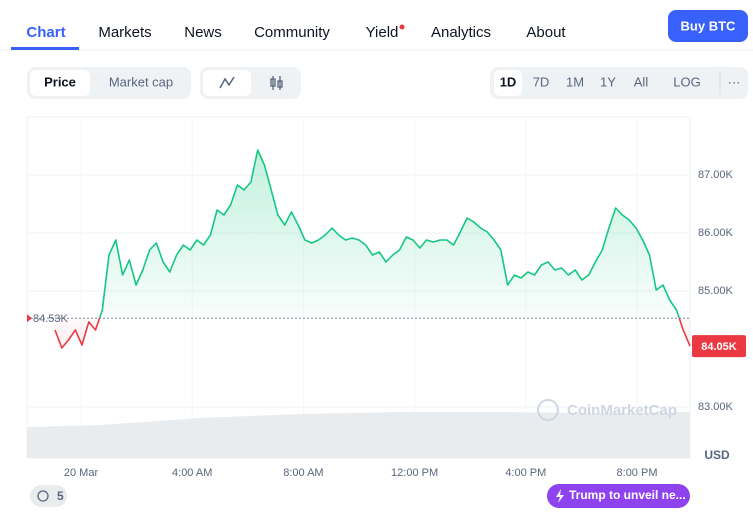 The height and width of the screenshot is (529, 753). What do you see at coordinates (402, 27) in the screenshot?
I see `notification-dot` at bounding box center [402, 27].